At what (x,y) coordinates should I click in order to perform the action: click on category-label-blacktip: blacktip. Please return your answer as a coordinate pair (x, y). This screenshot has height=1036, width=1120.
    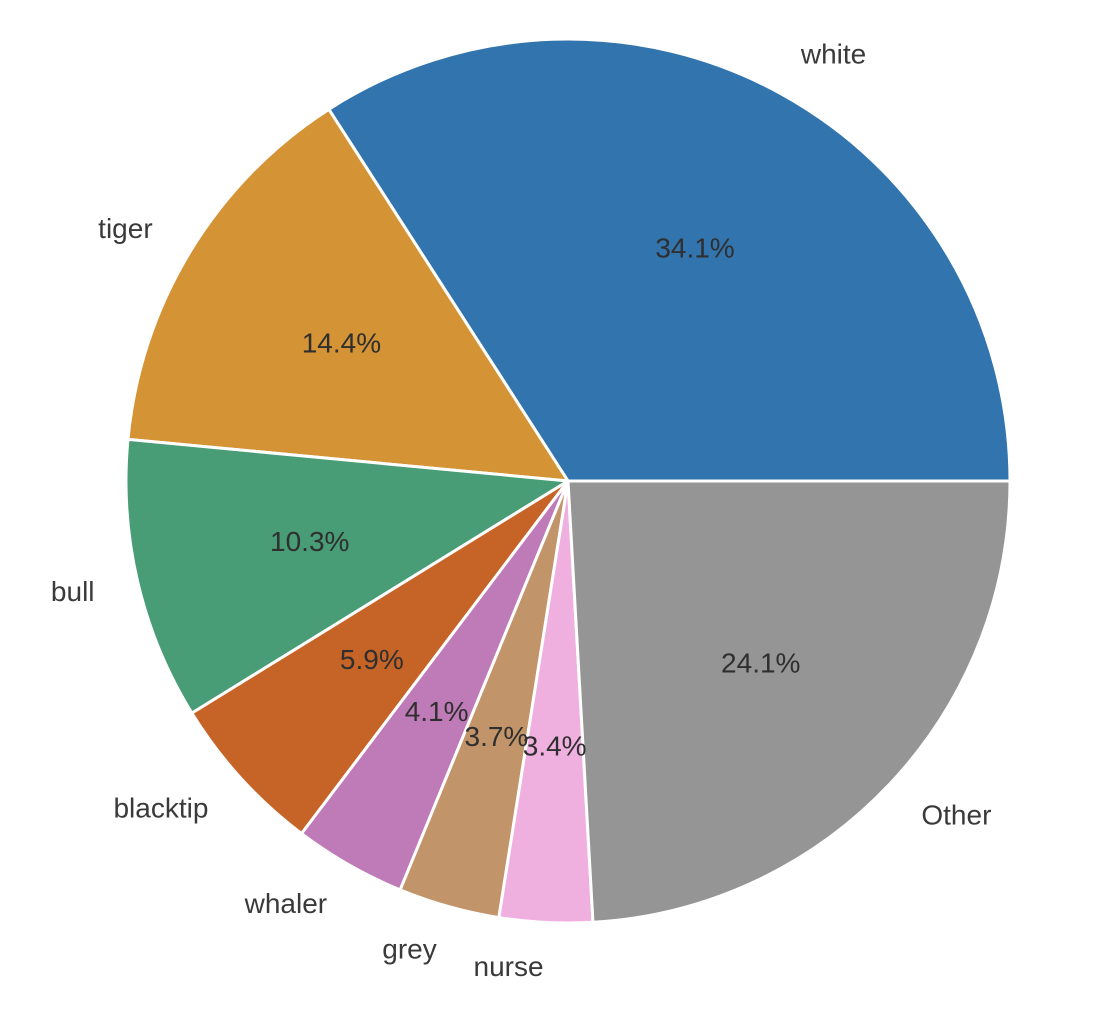
    Looking at the image, I should click on (160, 808).